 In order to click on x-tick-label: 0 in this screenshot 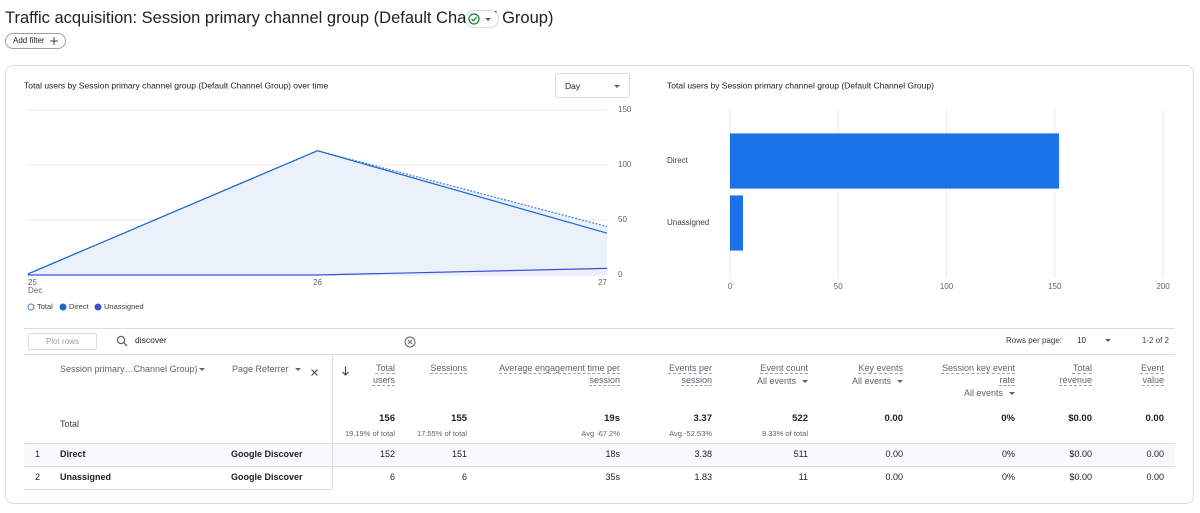, I will do `click(730, 286)`.